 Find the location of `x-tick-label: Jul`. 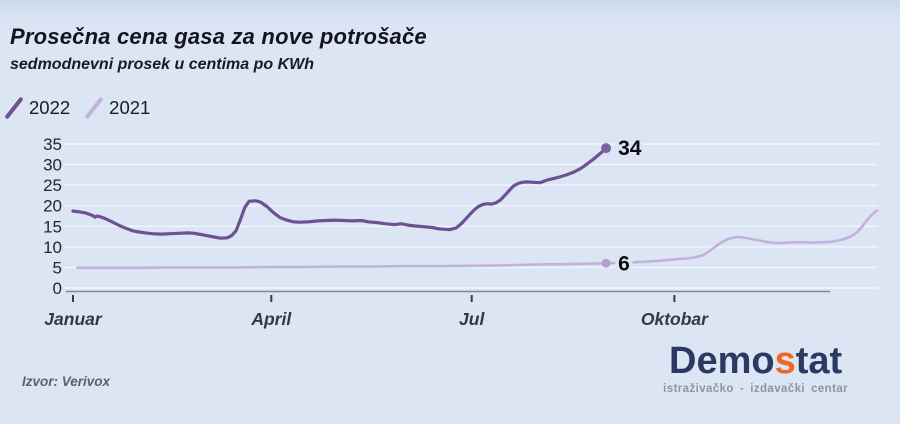

x-tick-label: Jul is located at coordinates (472, 319).